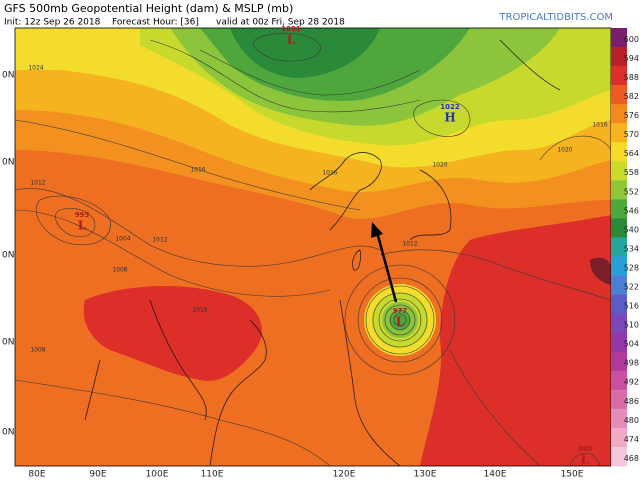 The width and height of the screenshot is (640, 484). I want to click on colorbar-label: 564, so click(631, 153).